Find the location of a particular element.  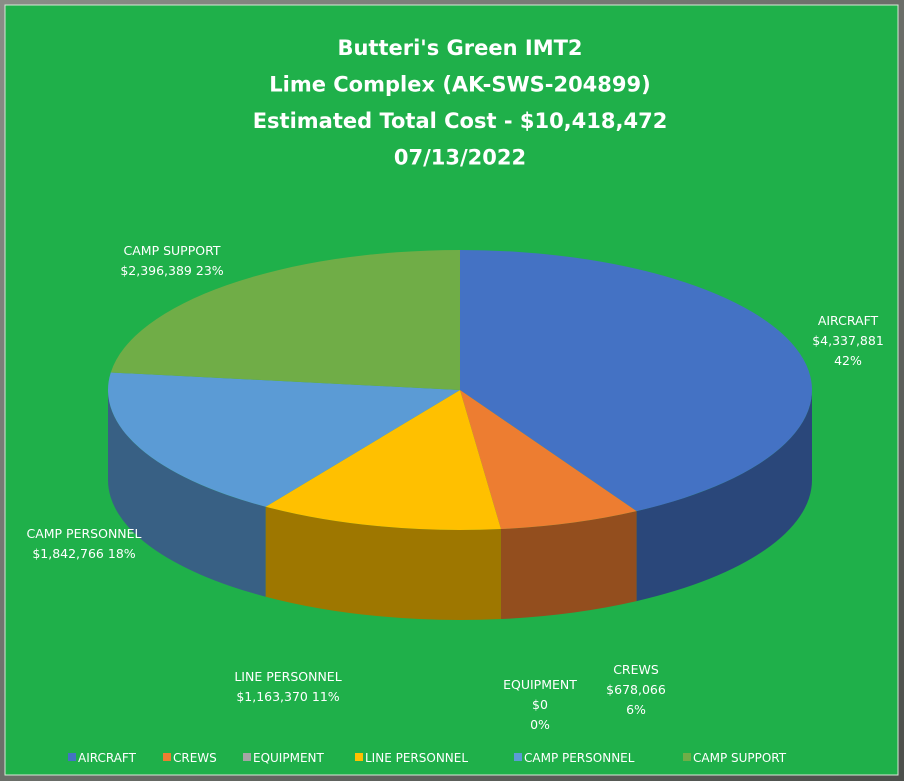

chart-title: Butteri's Green IMT2 is located at coordinates (459, 48).